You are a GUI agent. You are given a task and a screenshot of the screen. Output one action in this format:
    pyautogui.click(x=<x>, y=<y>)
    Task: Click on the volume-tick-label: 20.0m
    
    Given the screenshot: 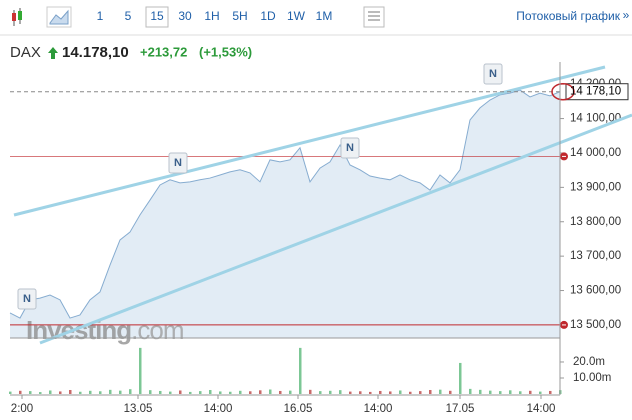 What is the action you would take?
    pyautogui.click(x=589, y=362)
    